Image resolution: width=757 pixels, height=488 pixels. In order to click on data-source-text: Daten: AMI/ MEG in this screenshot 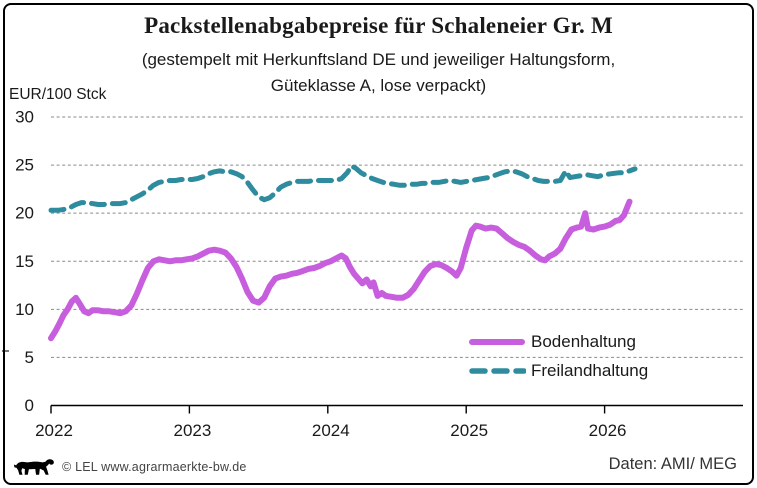, I will do `click(672, 464)`.